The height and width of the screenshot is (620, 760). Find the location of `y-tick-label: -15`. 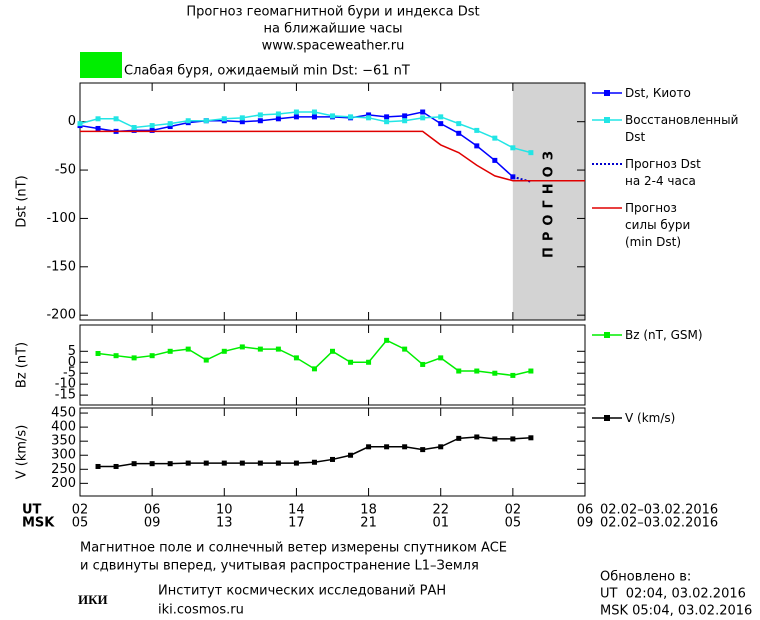

y-tick-label: -15 is located at coordinates (65, 395).